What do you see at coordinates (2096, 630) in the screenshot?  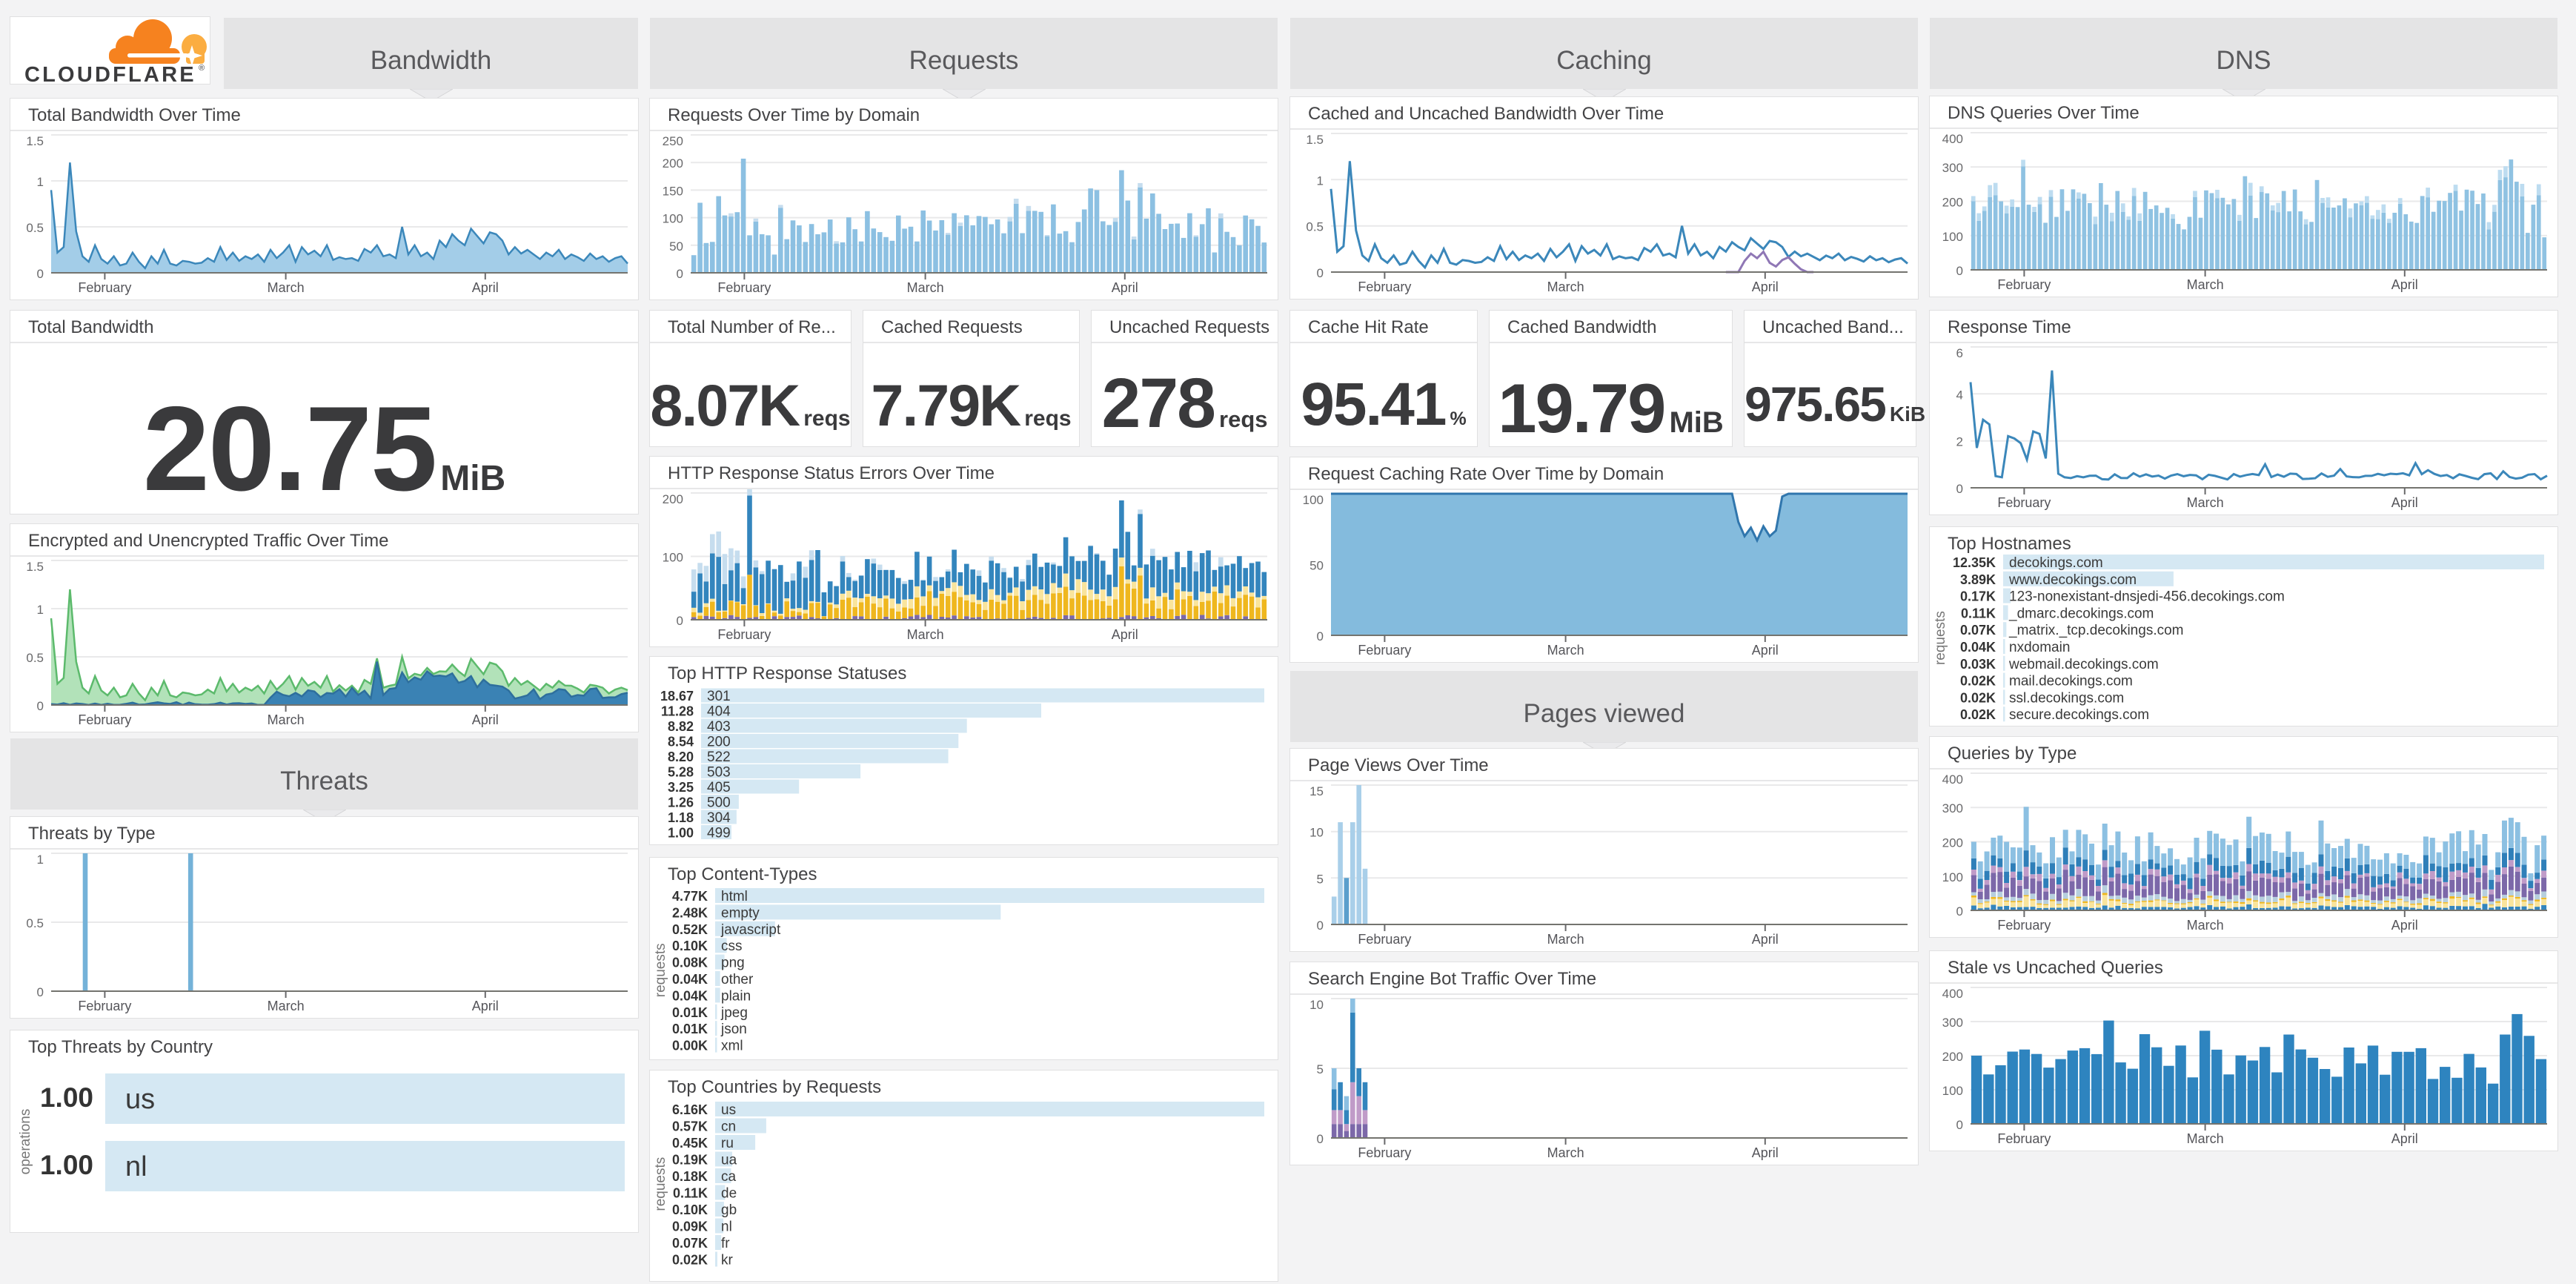 I see `svg-text: _matrix._tcp.decokings.com` at bounding box center [2096, 630].